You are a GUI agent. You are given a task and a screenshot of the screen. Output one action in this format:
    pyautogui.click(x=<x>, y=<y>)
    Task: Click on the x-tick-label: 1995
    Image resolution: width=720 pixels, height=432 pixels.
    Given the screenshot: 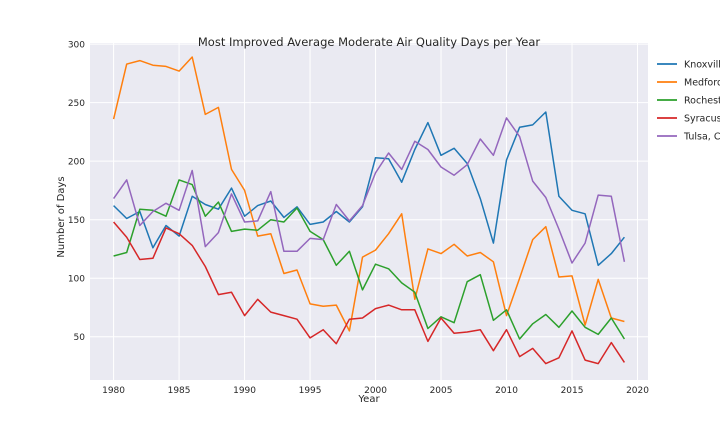 What is the action you would take?
    pyautogui.click(x=310, y=391)
    